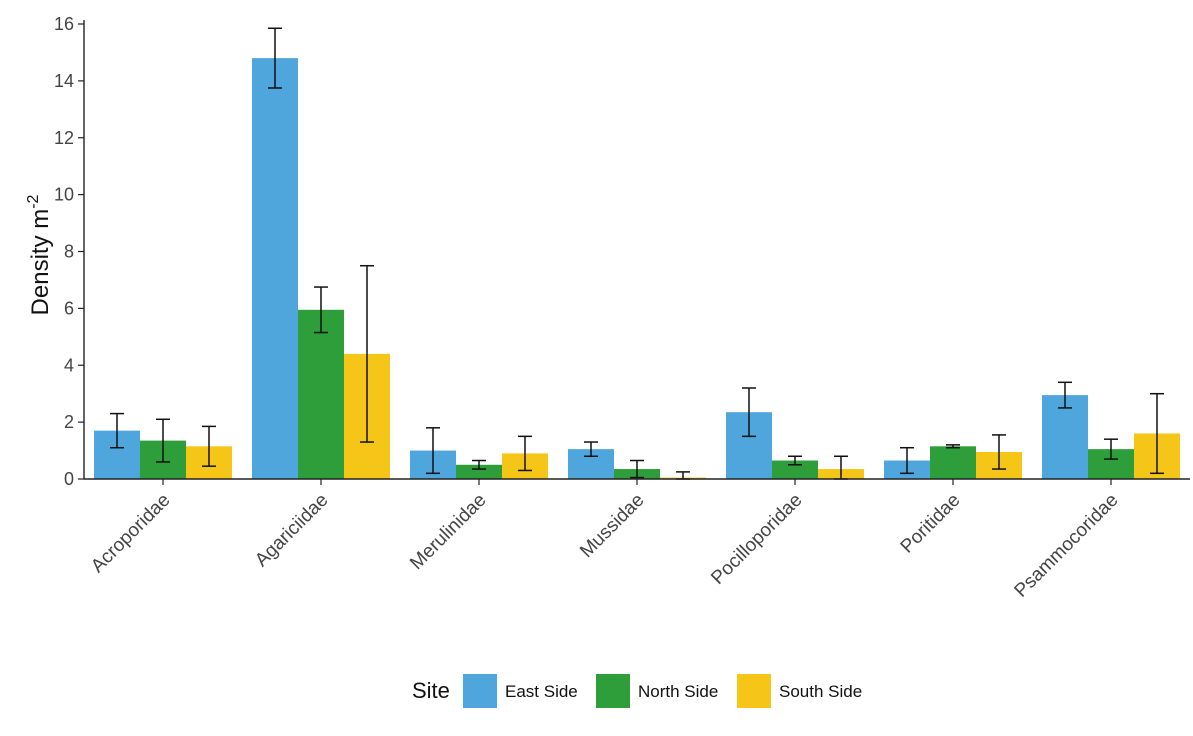 The image size is (1193, 736). What do you see at coordinates (612, 526) in the screenshot?
I see `x-tick-label: Mussidae` at bounding box center [612, 526].